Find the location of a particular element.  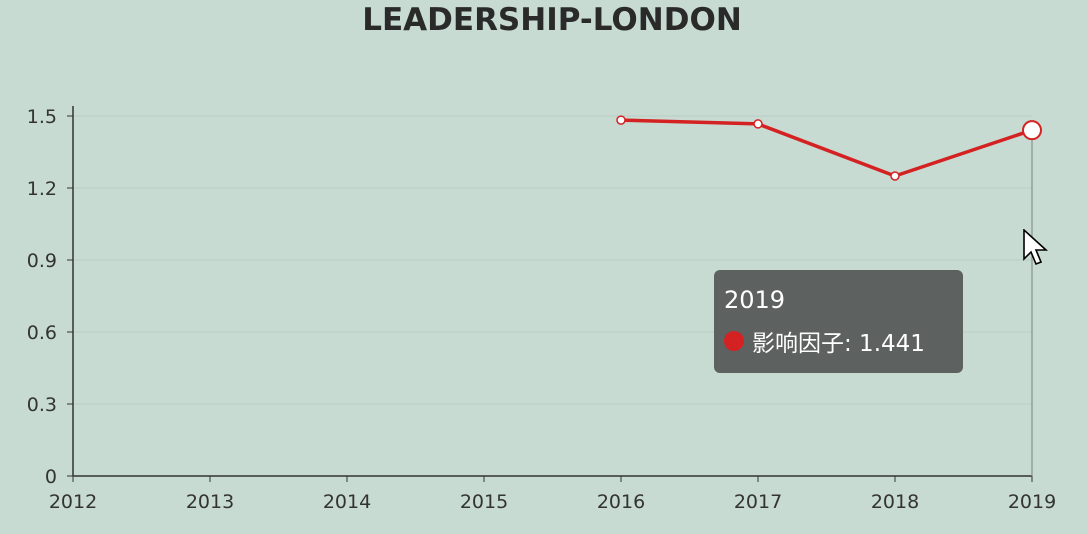

mouse-cursor-icon is located at coordinates (1036, 247).